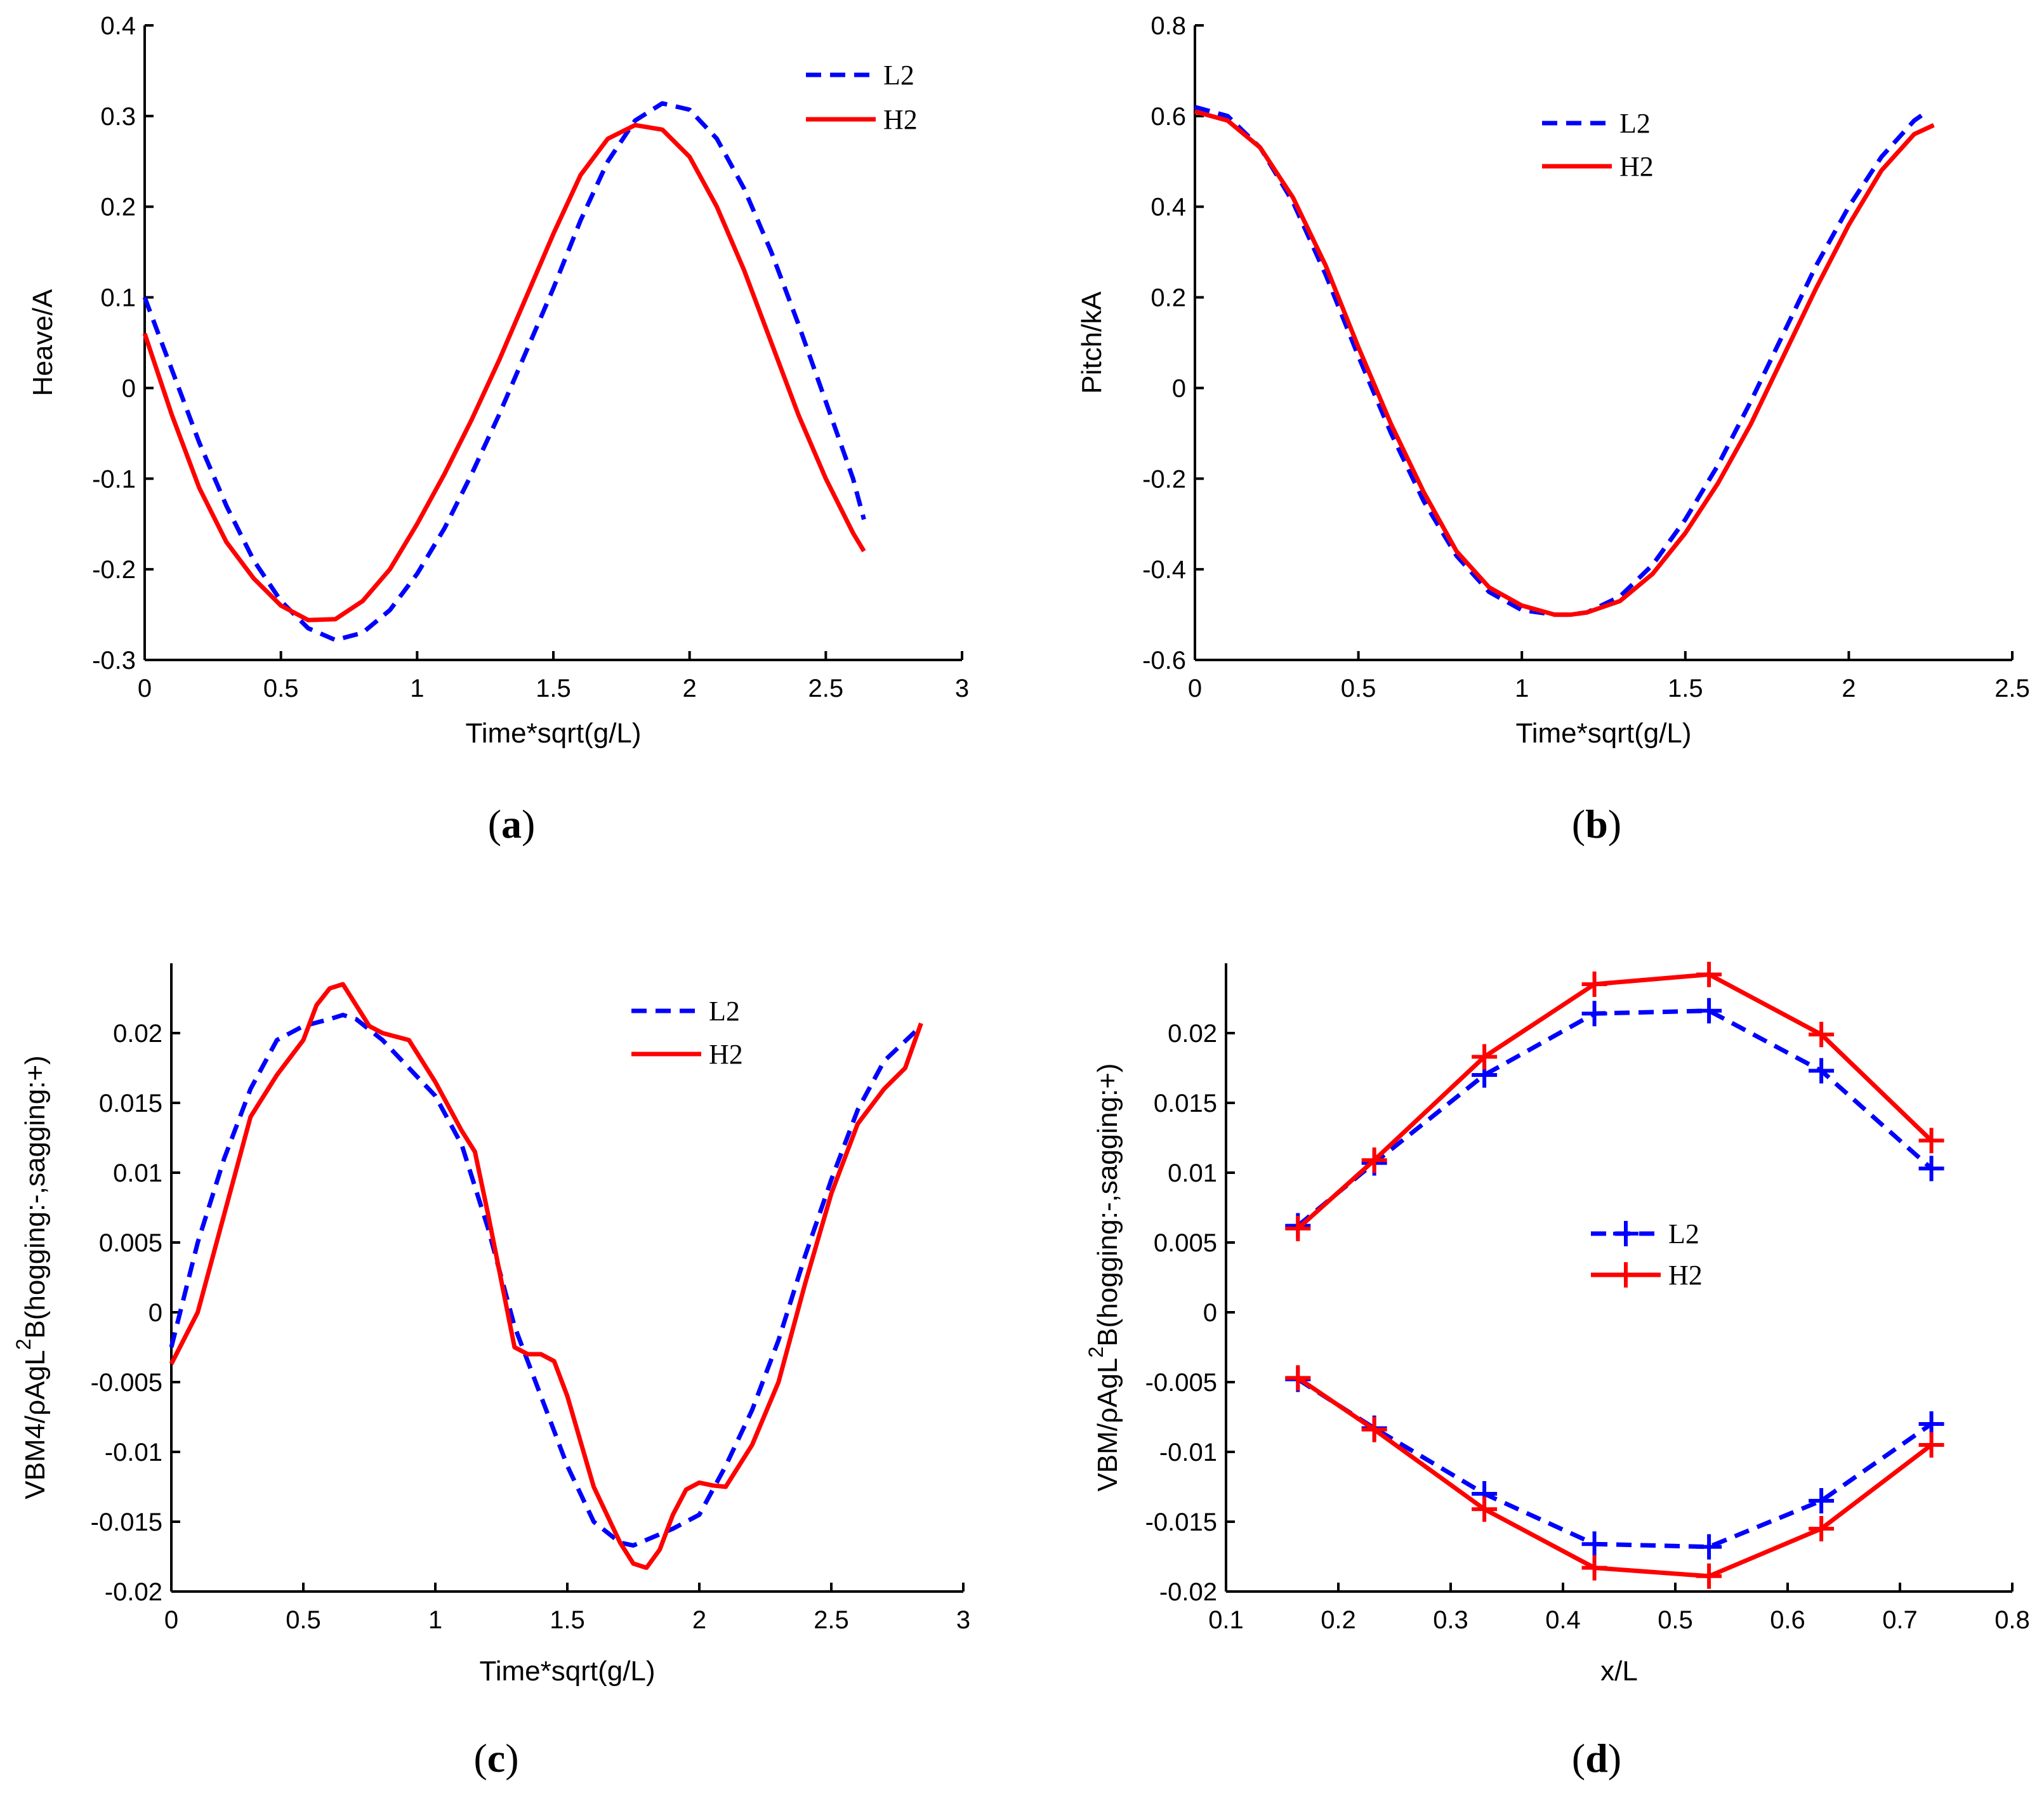 Image resolution: width=2044 pixels, height=1806 pixels. I want to click on panel-caption: (c), so click(496, 1758).